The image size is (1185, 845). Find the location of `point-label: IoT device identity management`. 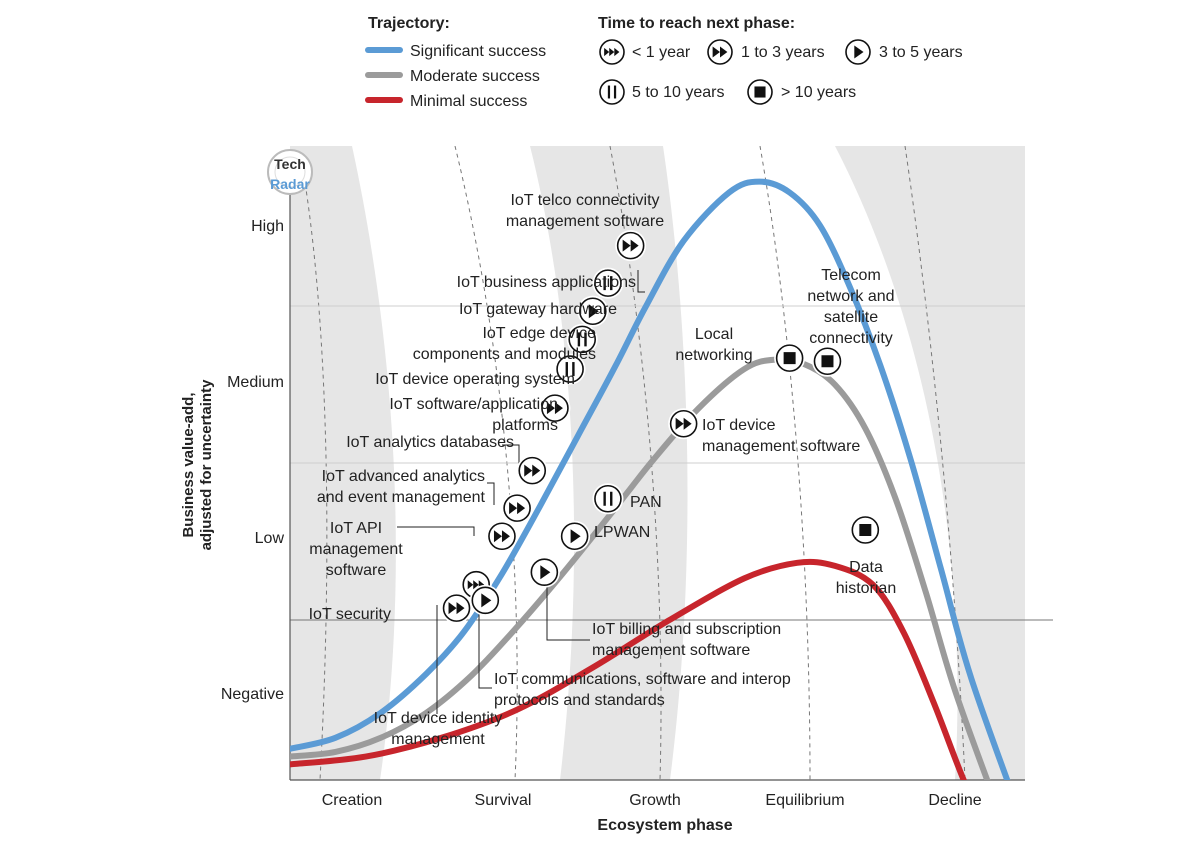

point-label: IoT device identity management is located at coordinates (438, 729).